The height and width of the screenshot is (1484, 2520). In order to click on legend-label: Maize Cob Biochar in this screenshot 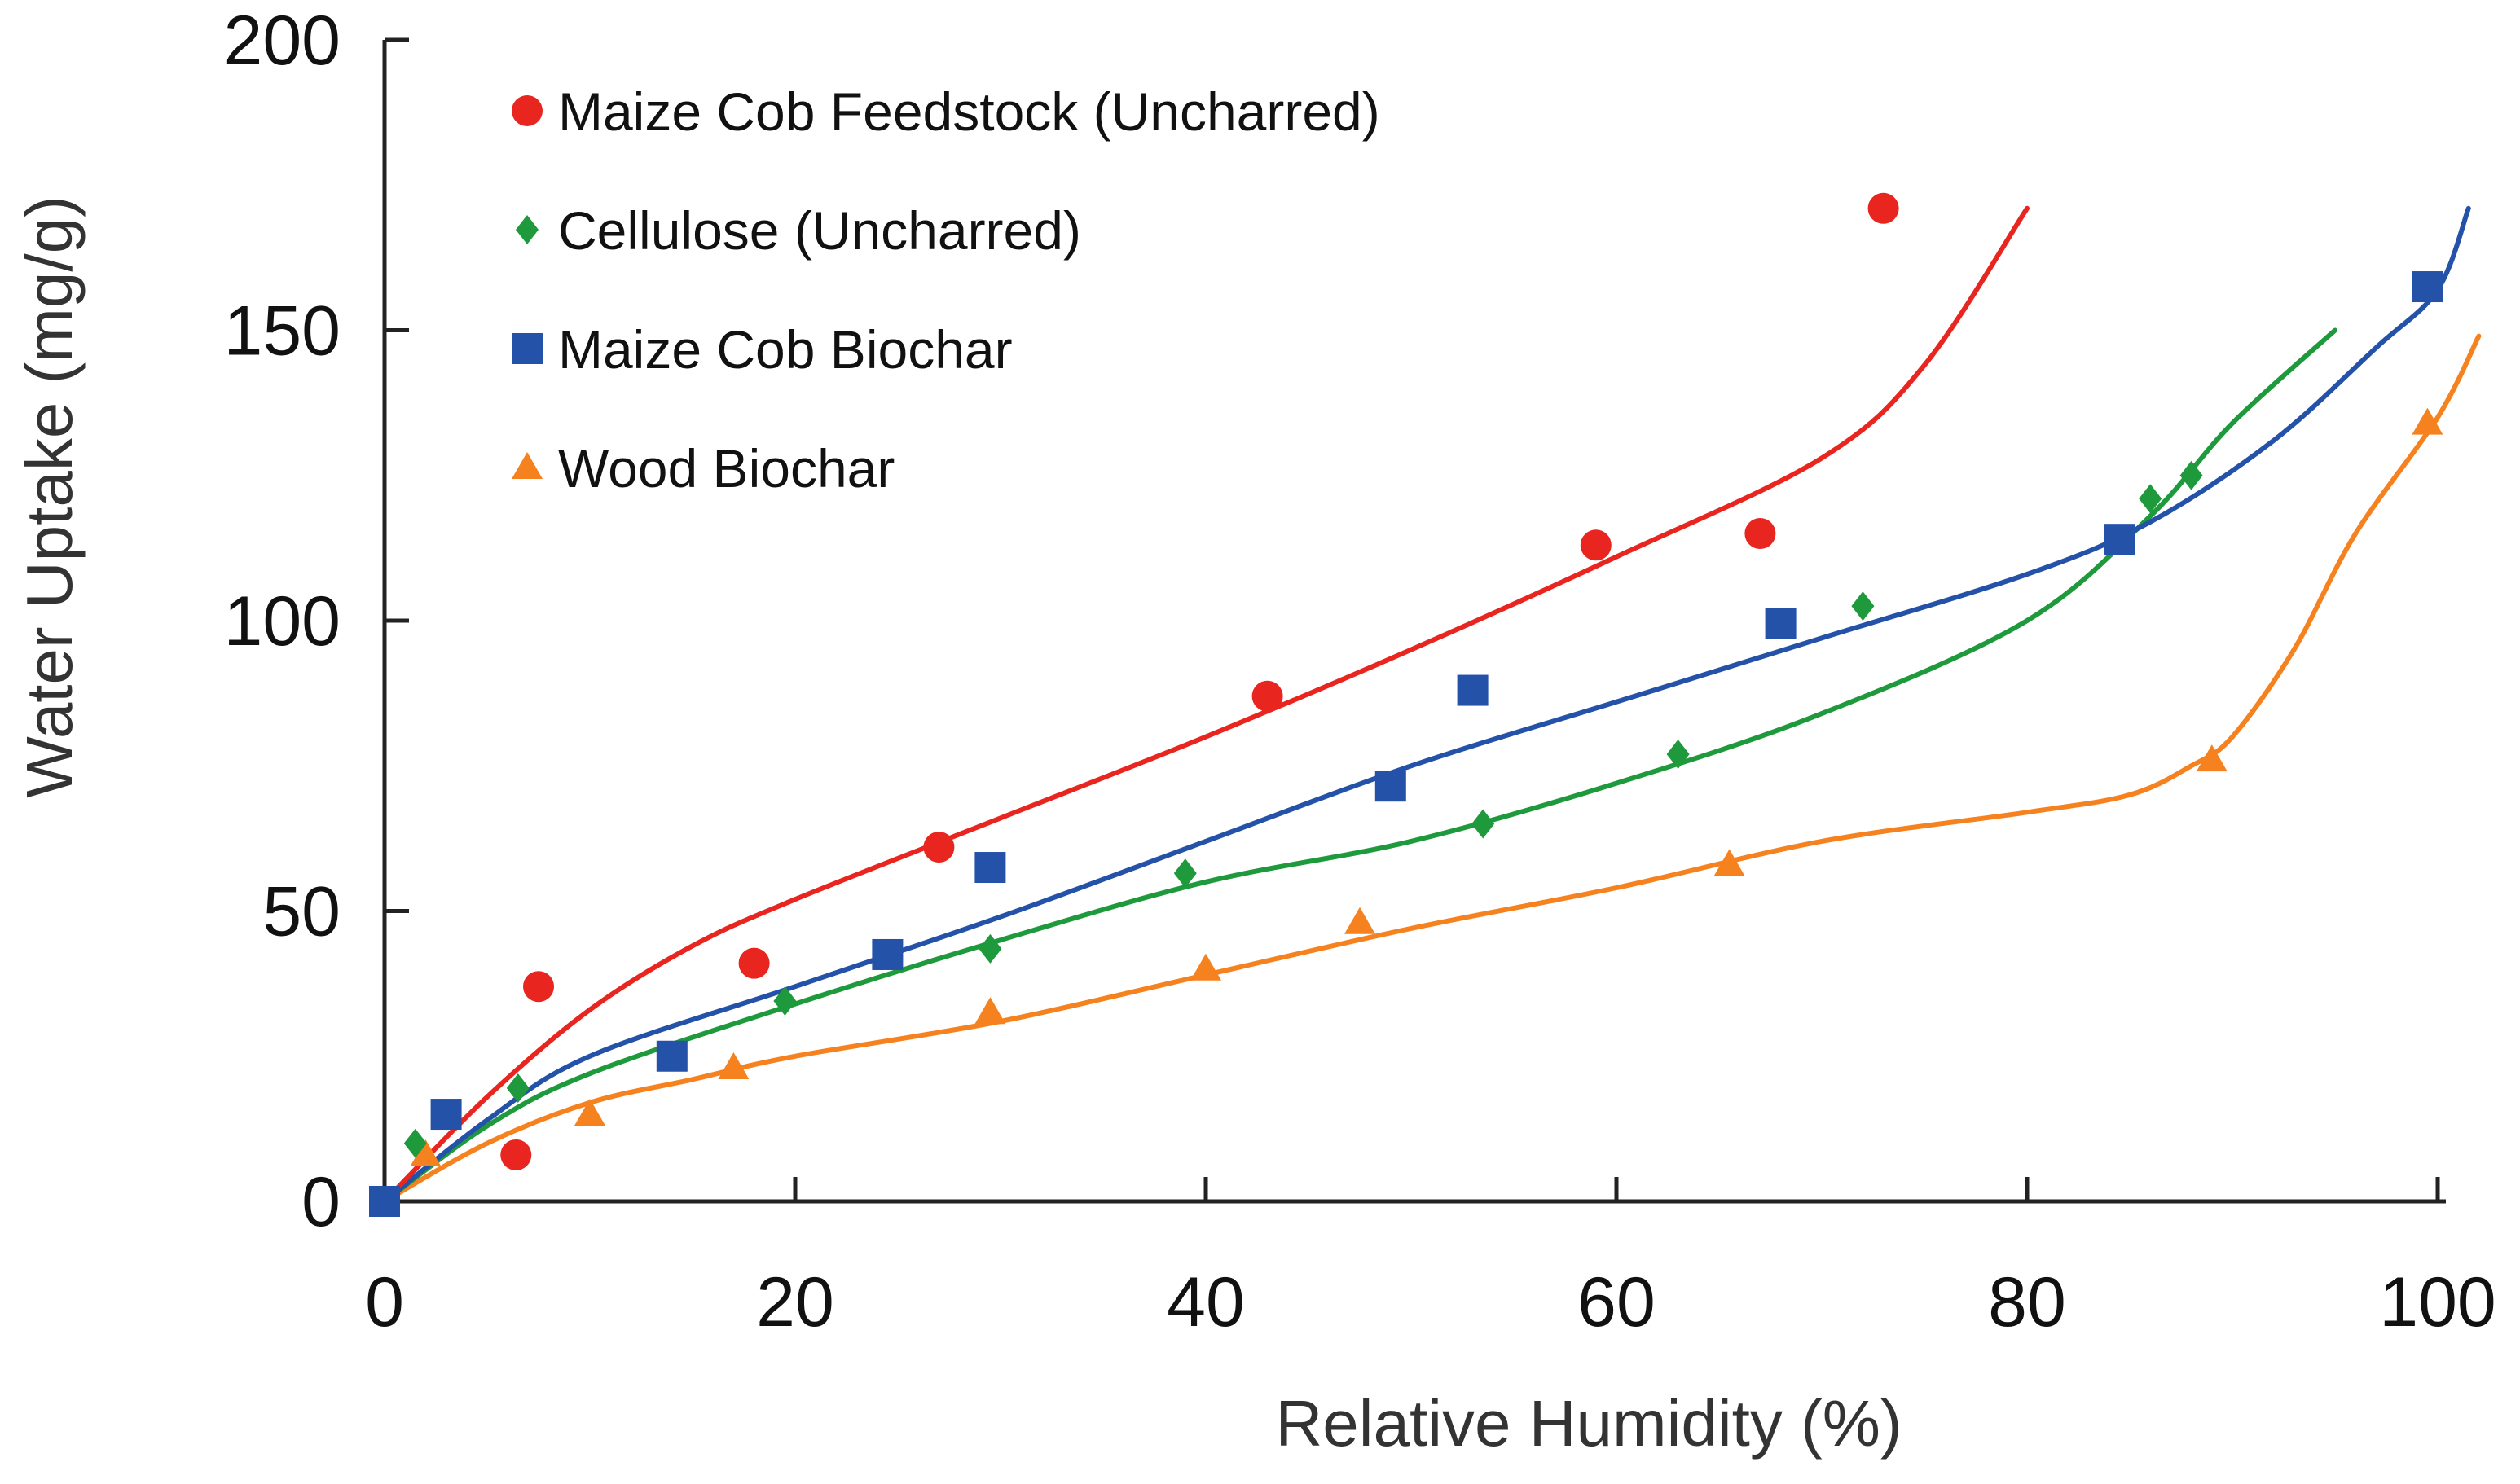, I will do `click(785, 349)`.